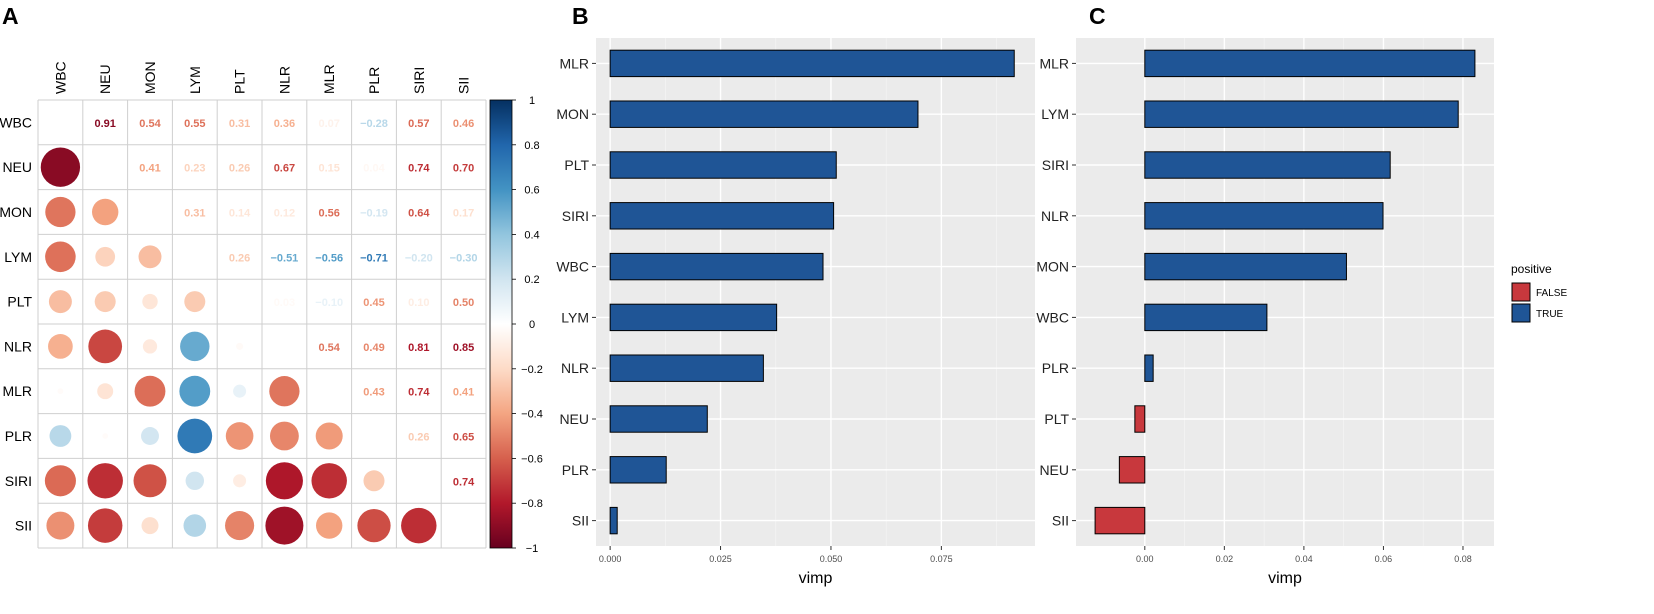 The height and width of the screenshot is (614, 1654). What do you see at coordinates (150, 77) in the screenshot?
I see `column-label: MON` at bounding box center [150, 77].